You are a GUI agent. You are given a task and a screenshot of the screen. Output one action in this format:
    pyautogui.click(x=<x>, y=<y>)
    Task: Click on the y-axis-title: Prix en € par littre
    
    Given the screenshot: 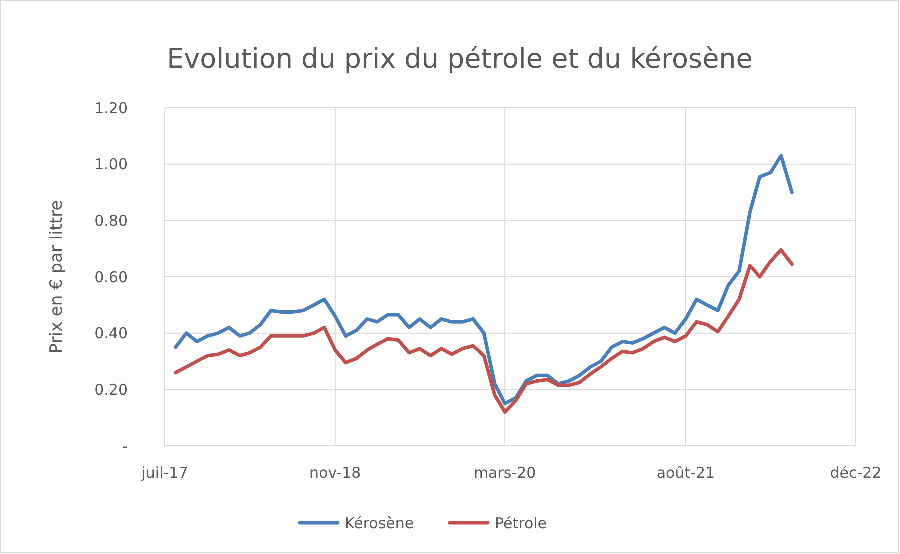 What is the action you would take?
    pyautogui.click(x=57, y=277)
    